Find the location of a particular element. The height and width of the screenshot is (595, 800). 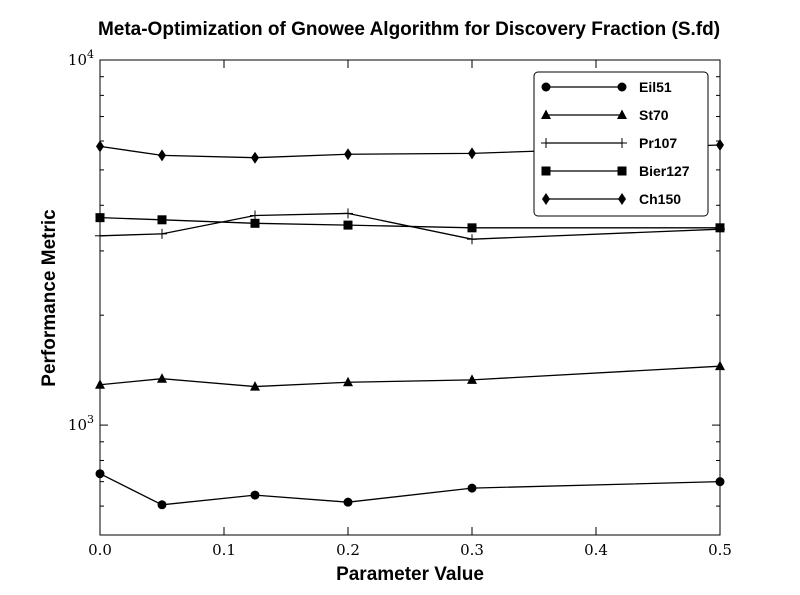

series-line-ch150 is located at coordinates (410, 151).